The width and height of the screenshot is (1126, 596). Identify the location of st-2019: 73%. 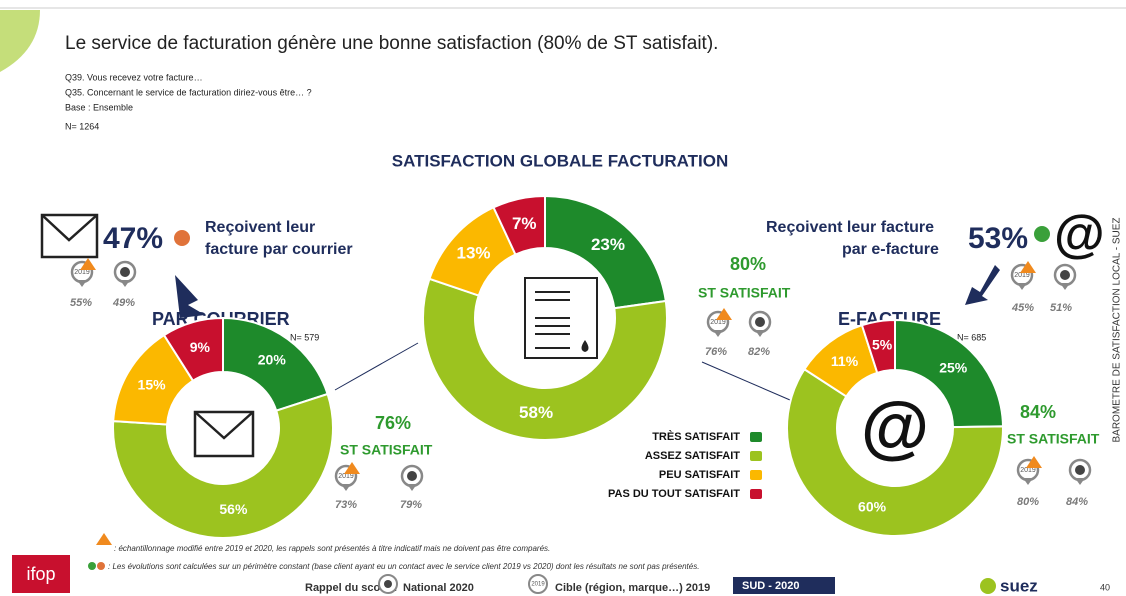
(346, 505).